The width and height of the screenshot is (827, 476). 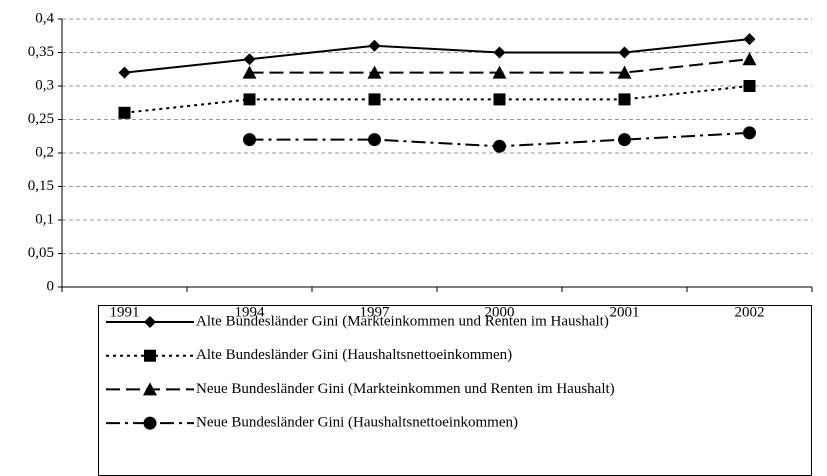 I want to click on x-tick-label: 1991, so click(x=125, y=312).